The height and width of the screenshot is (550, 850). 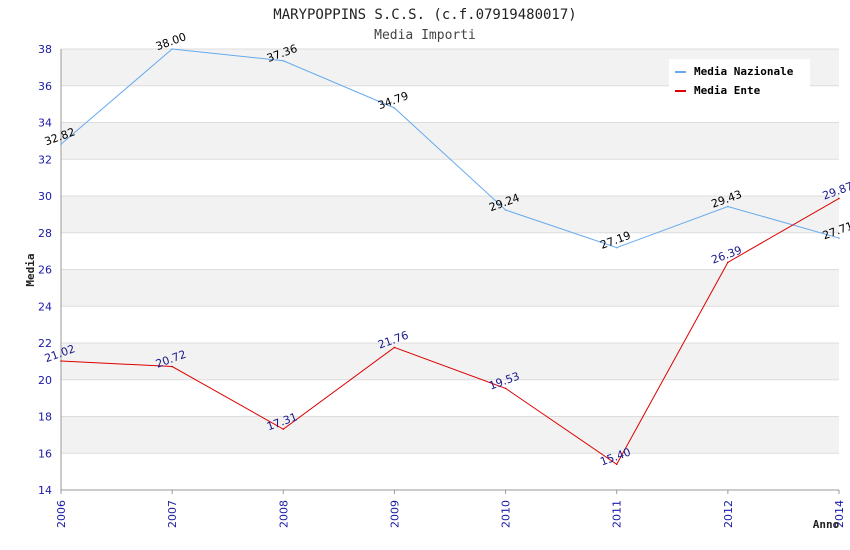 What do you see at coordinates (61, 514) in the screenshot?
I see `x-tick-label: 2006` at bounding box center [61, 514].